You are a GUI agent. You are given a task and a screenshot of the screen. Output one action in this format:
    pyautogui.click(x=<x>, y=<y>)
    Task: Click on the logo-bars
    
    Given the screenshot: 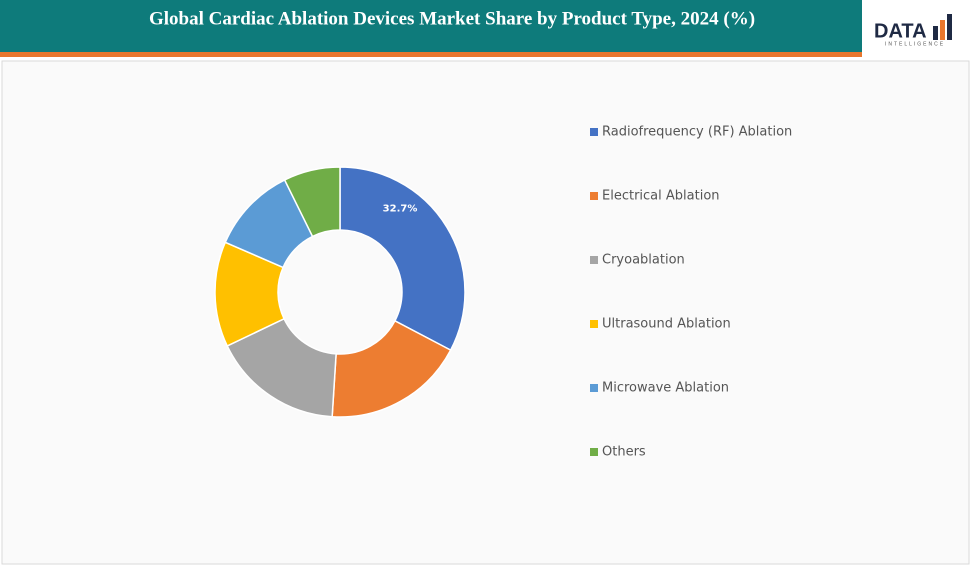 What is the action you would take?
    pyautogui.click(x=942, y=27)
    